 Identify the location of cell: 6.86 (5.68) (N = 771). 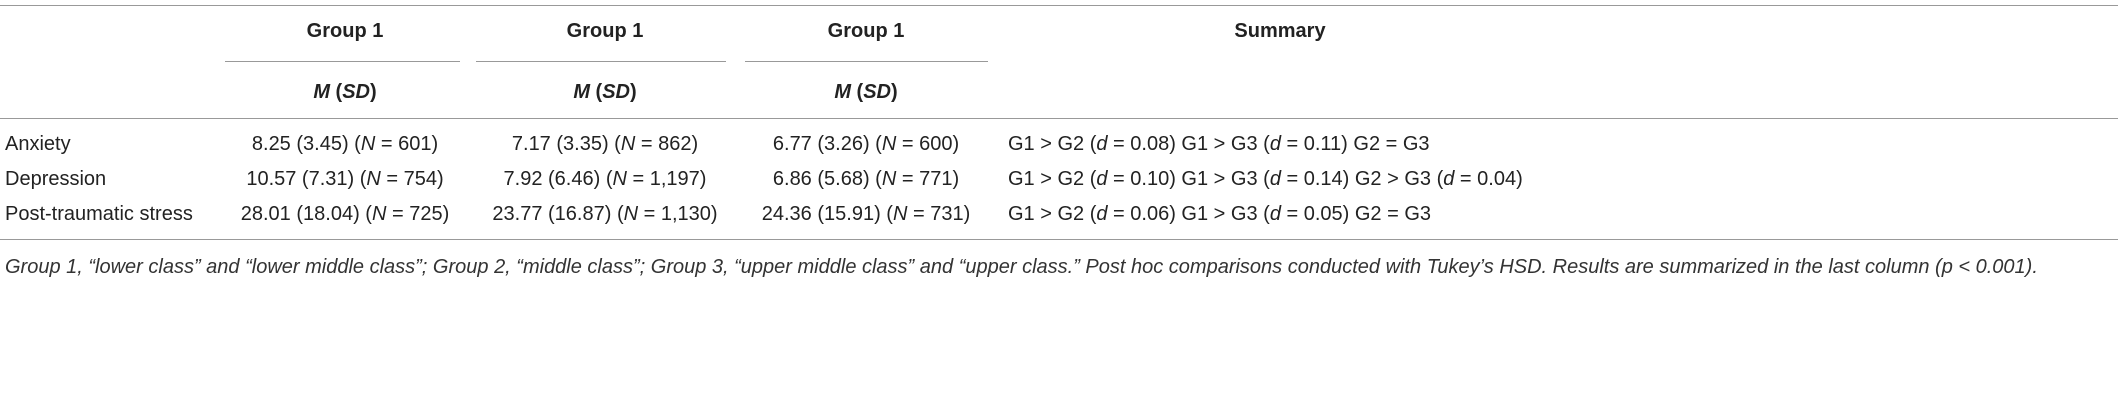
(866, 179).